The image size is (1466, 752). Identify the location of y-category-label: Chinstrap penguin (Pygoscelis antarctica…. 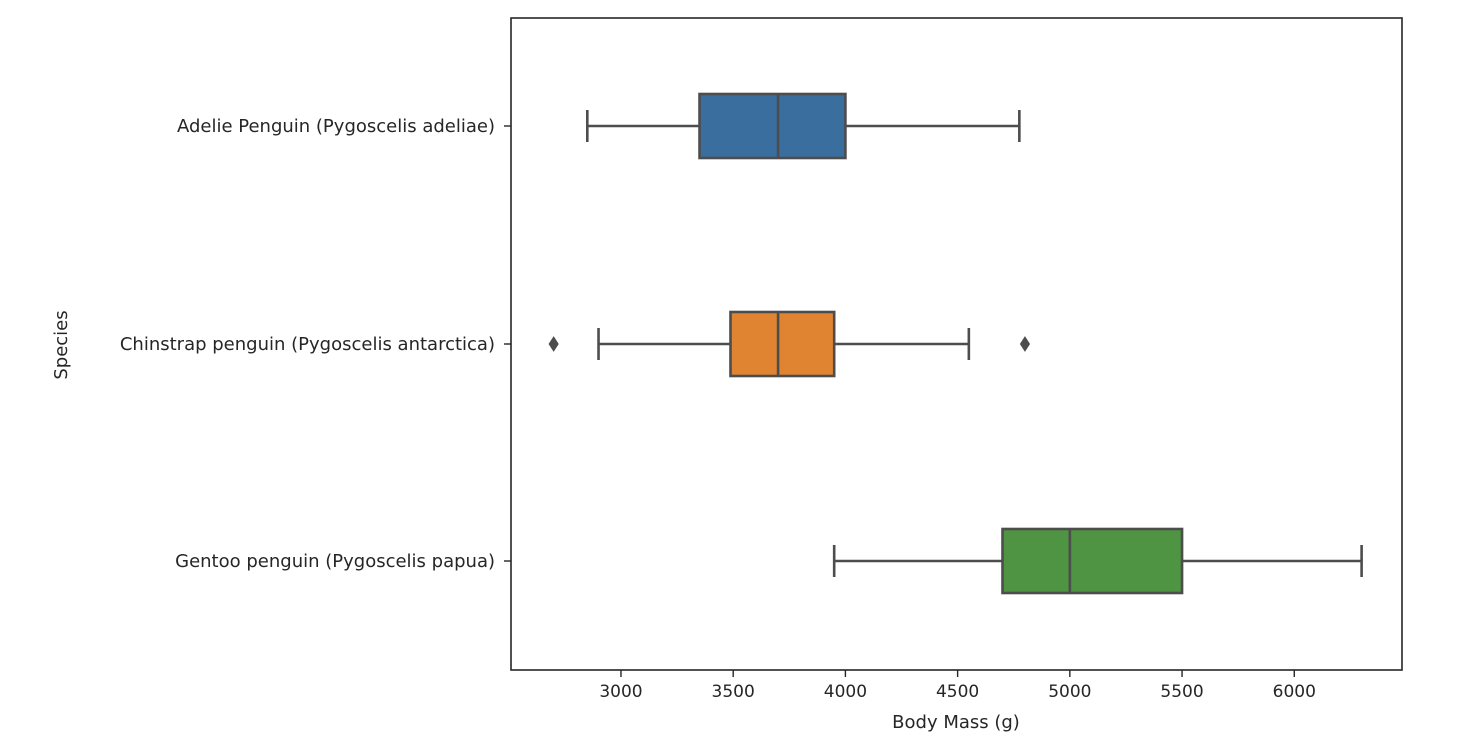
(307, 344).